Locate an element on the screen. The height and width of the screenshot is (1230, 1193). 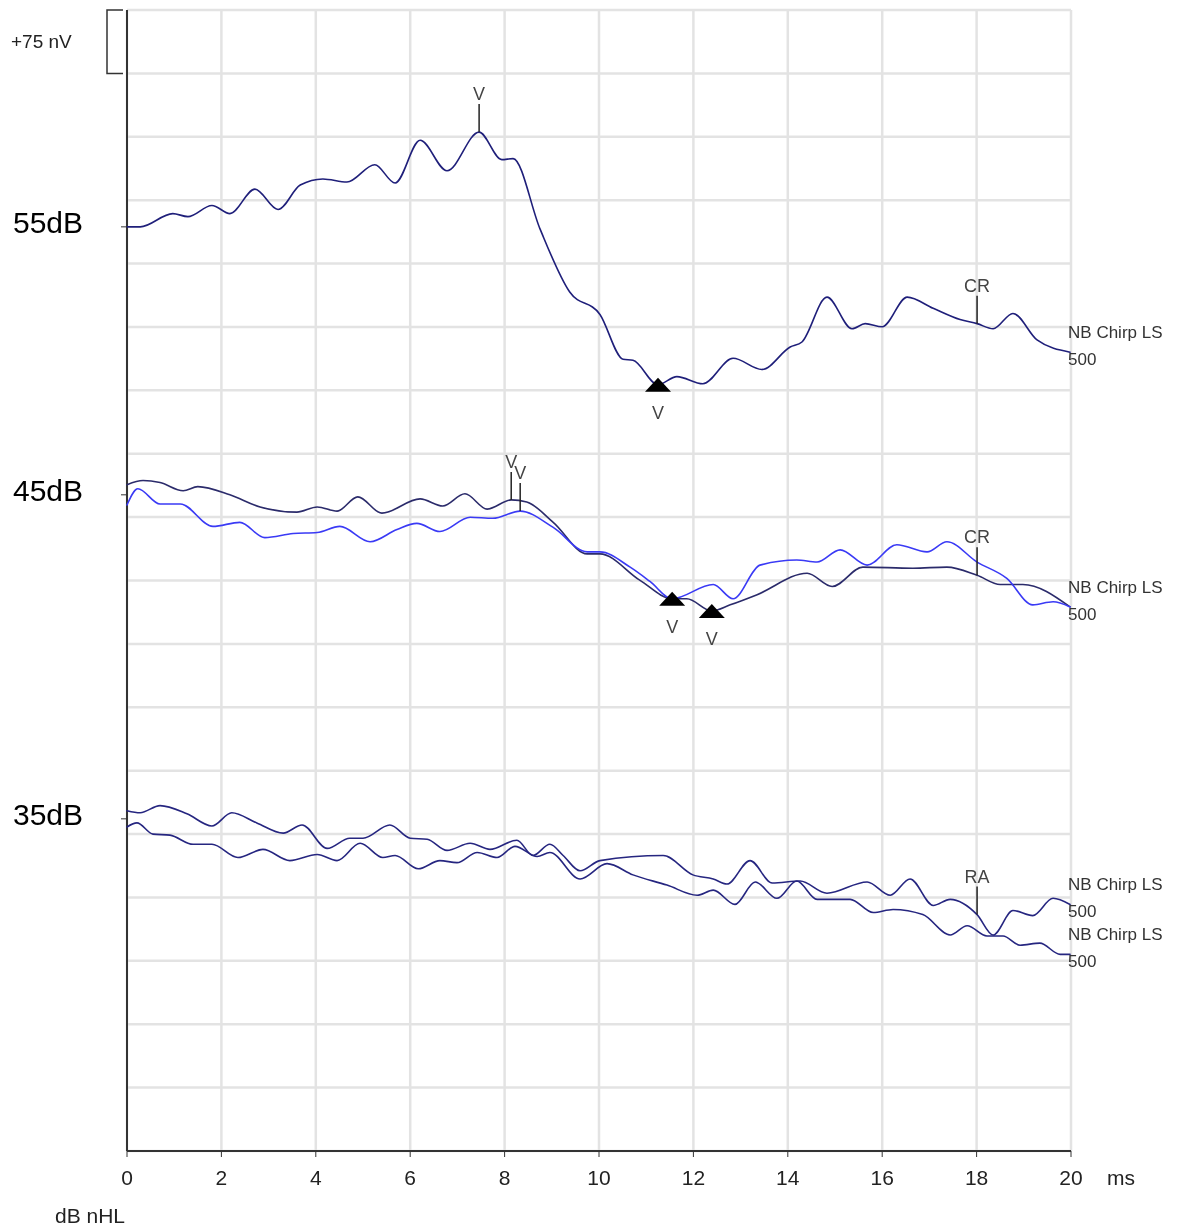
x-tick-label: 0 is located at coordinates (127, 1177).